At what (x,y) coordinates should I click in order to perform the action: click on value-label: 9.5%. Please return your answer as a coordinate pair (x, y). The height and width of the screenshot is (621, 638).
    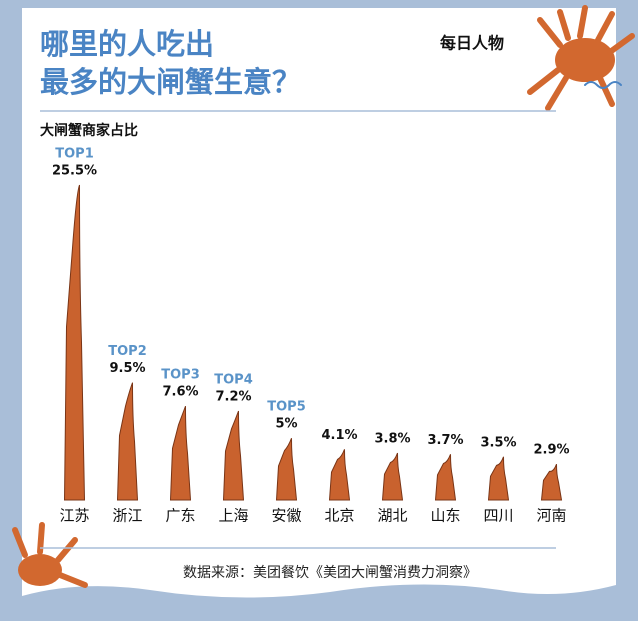
    Looking at the image, I should click on (127, 368).